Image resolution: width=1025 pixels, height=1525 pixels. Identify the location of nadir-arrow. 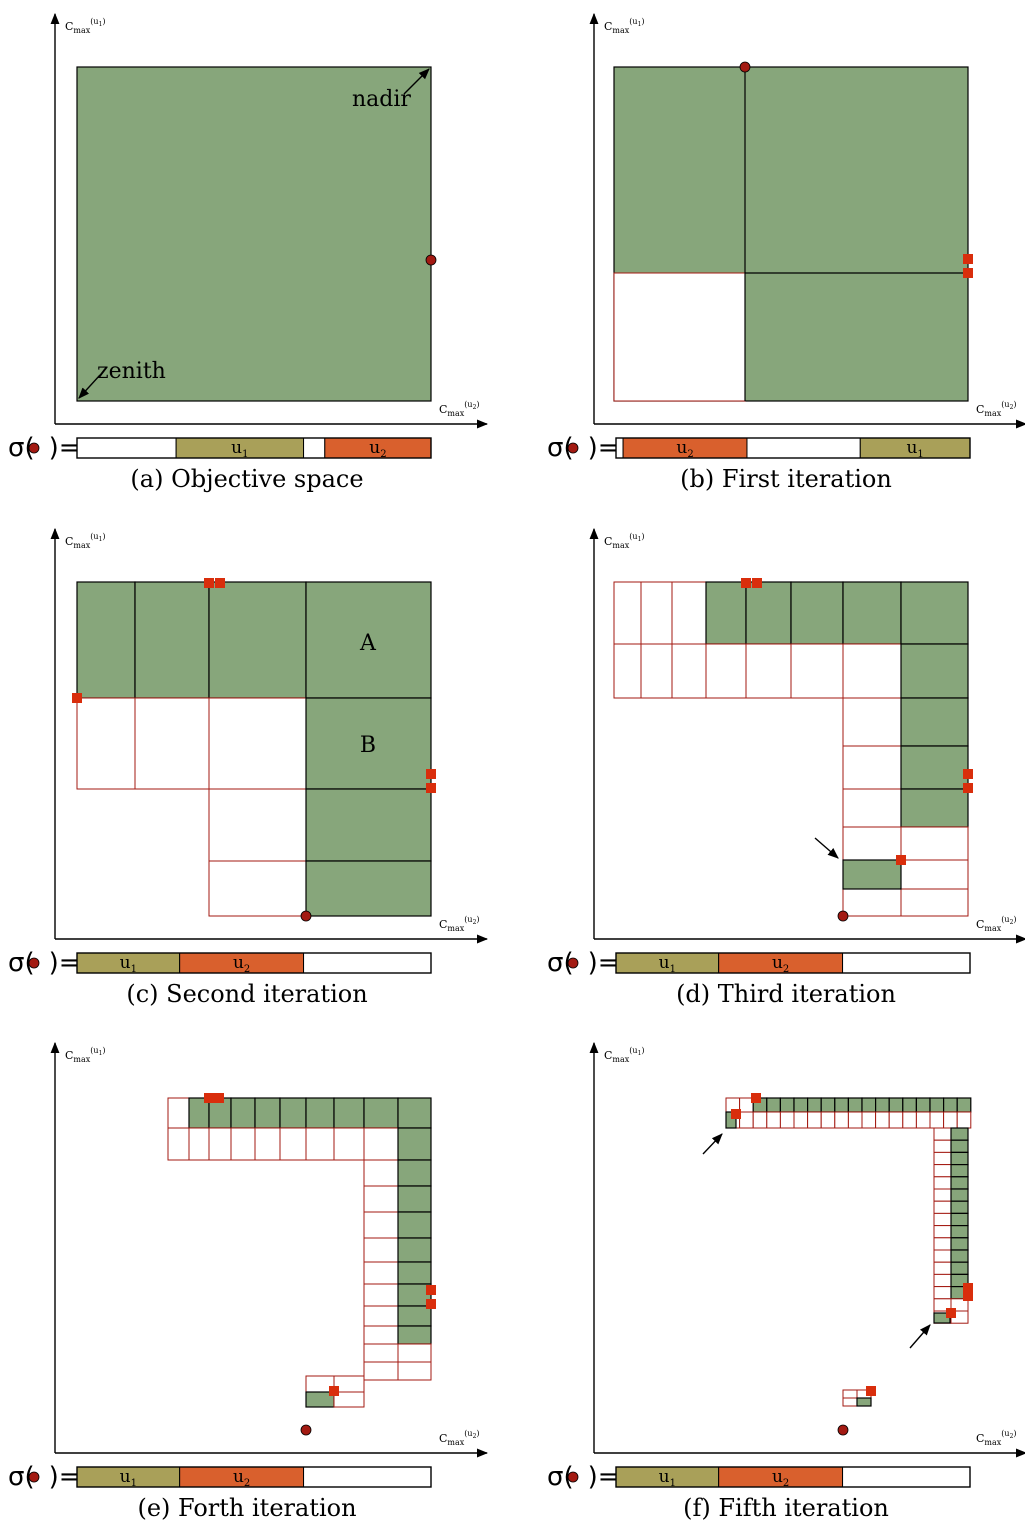
(416, 81).